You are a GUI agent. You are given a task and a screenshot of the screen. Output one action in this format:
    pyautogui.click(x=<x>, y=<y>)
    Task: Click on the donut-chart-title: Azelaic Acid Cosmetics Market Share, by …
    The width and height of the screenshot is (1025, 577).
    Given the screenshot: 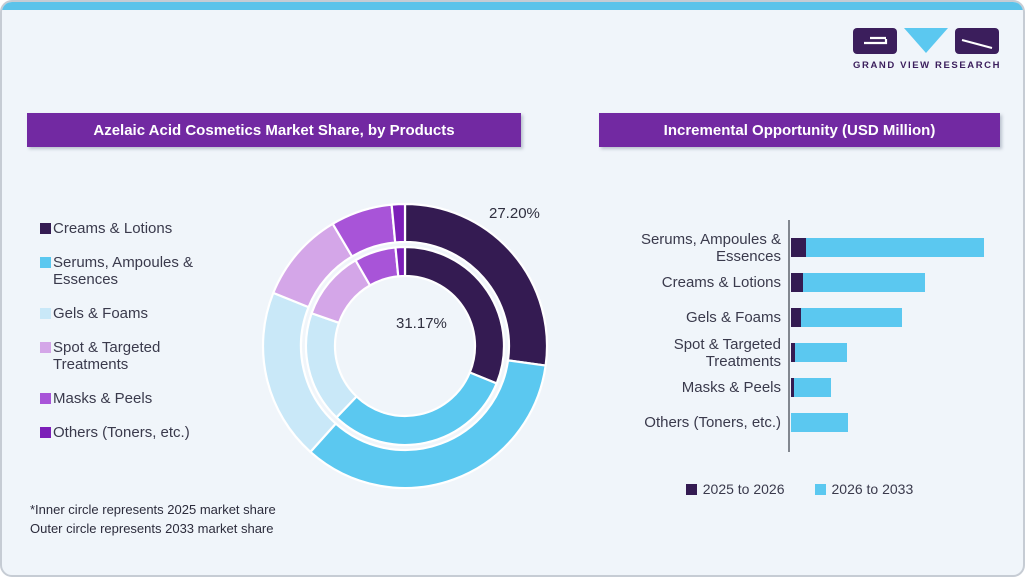 What is the action you would take?
    pyautogui.click(x=274, y=130)
    